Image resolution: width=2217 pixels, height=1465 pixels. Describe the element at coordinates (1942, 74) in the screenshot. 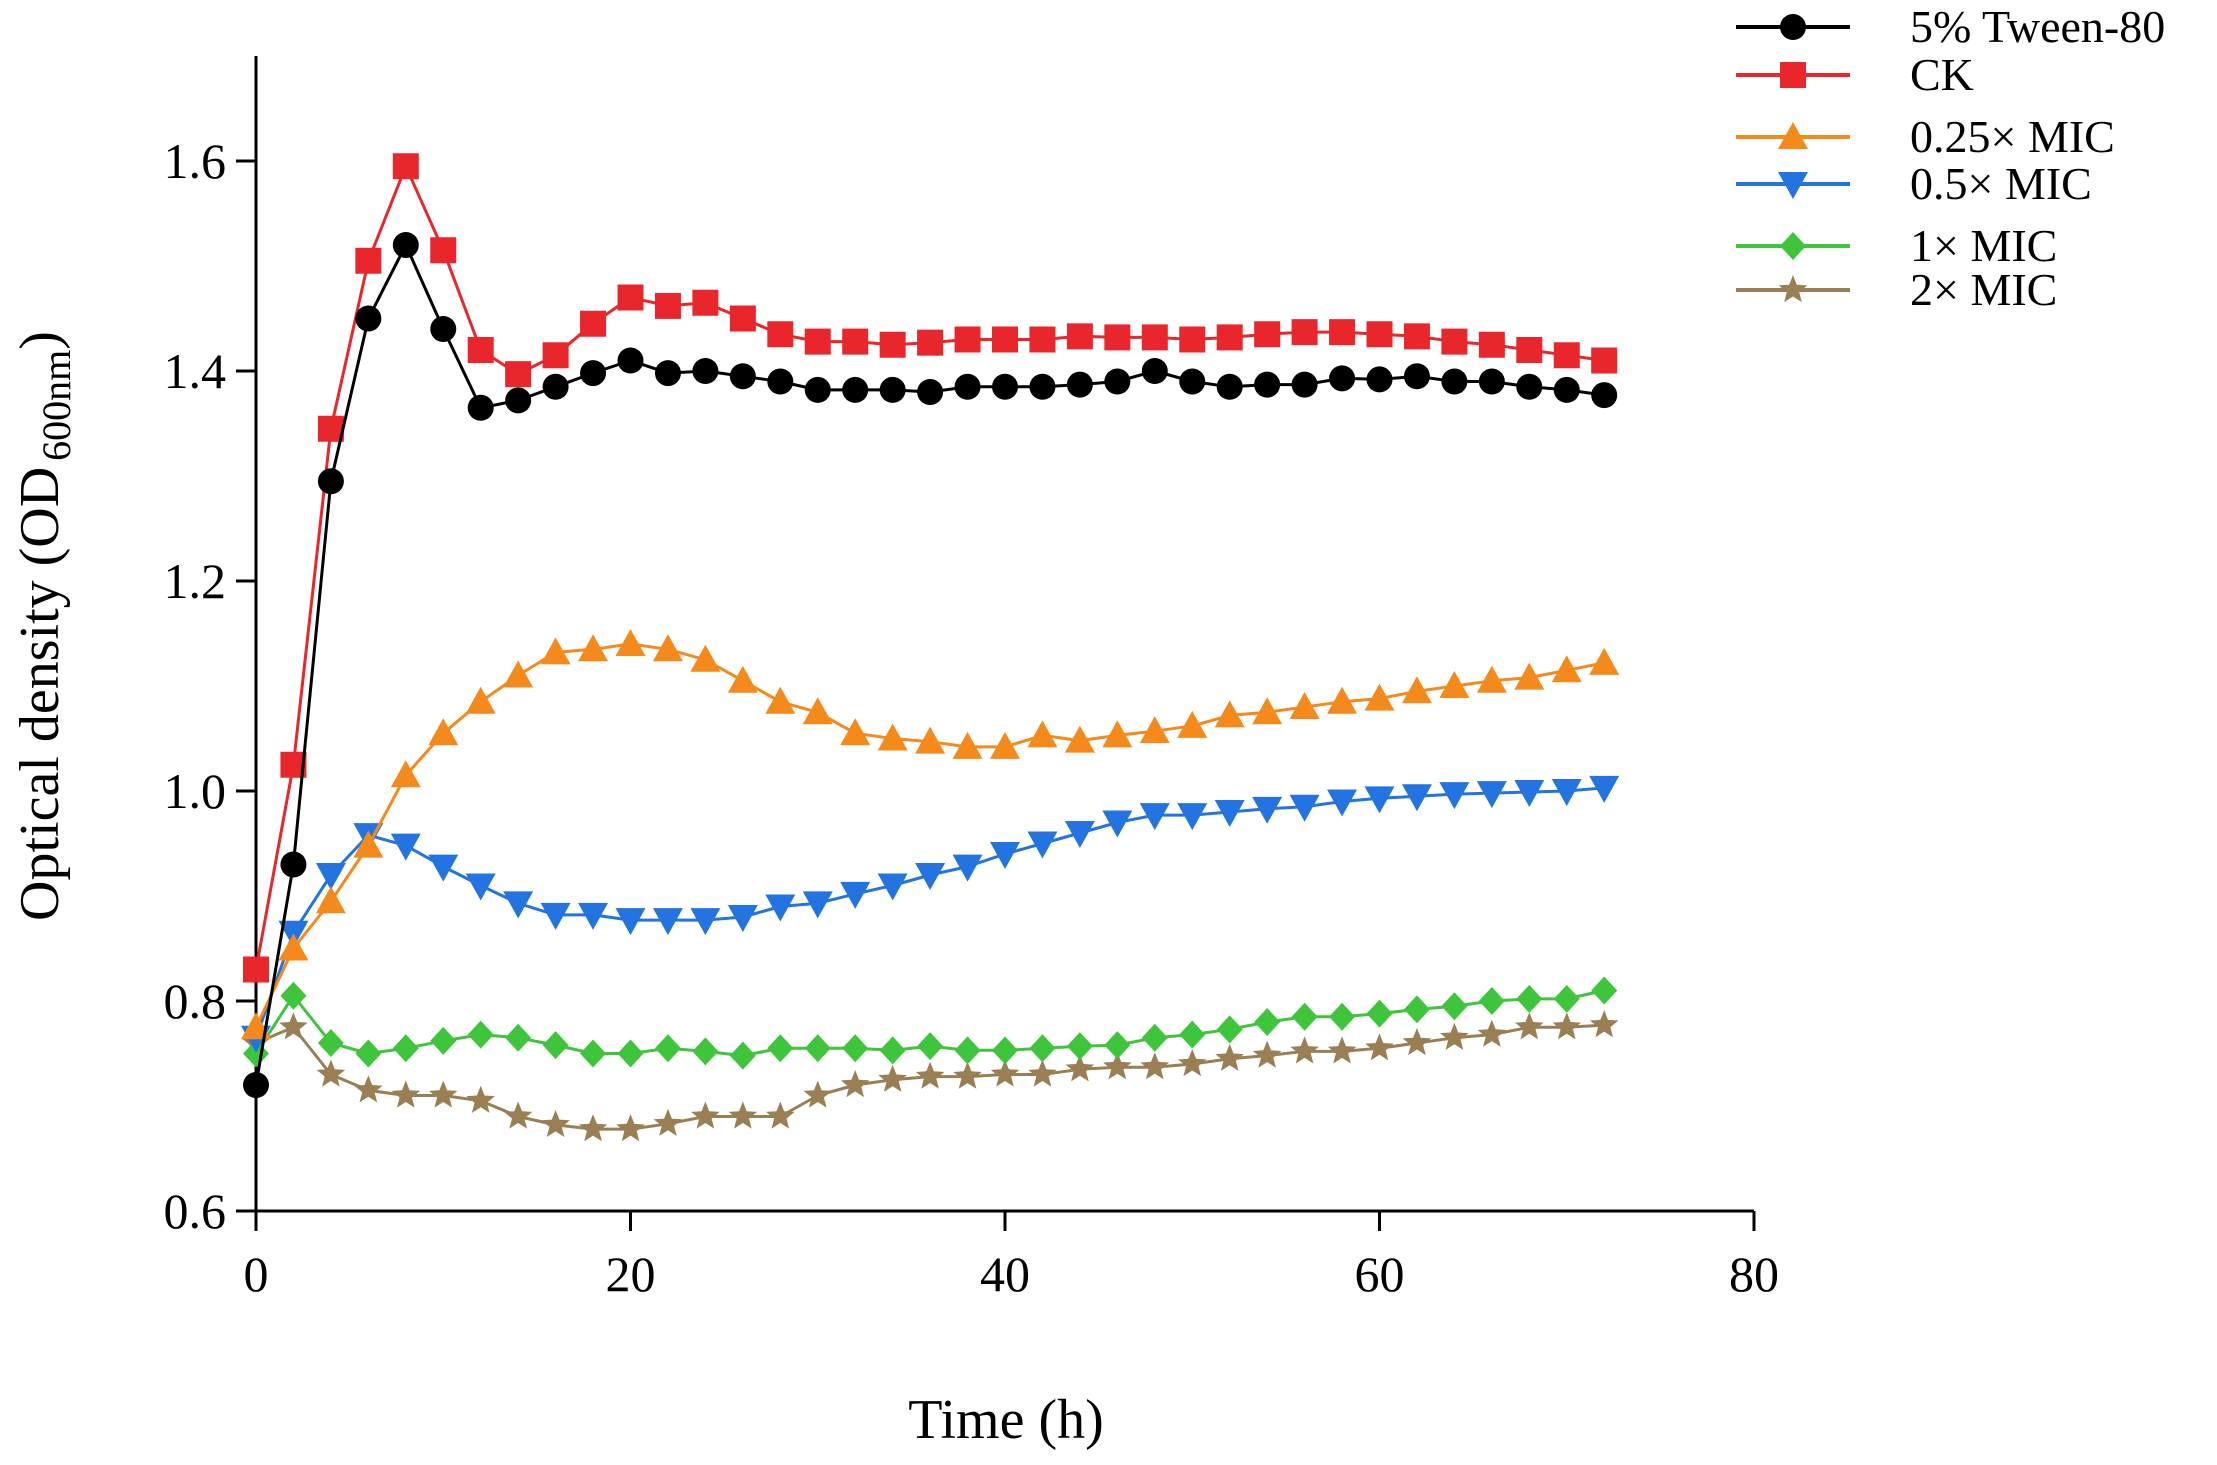

I see `legend-label: CK` at that location.